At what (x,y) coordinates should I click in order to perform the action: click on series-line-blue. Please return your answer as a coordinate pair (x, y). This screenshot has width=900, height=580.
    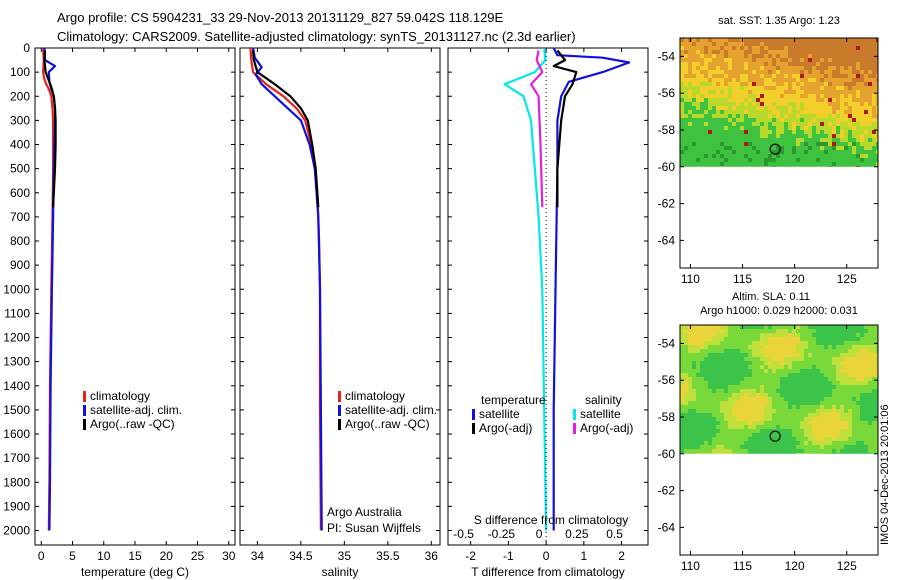
    Looking at the image, I should click on (287, 289).